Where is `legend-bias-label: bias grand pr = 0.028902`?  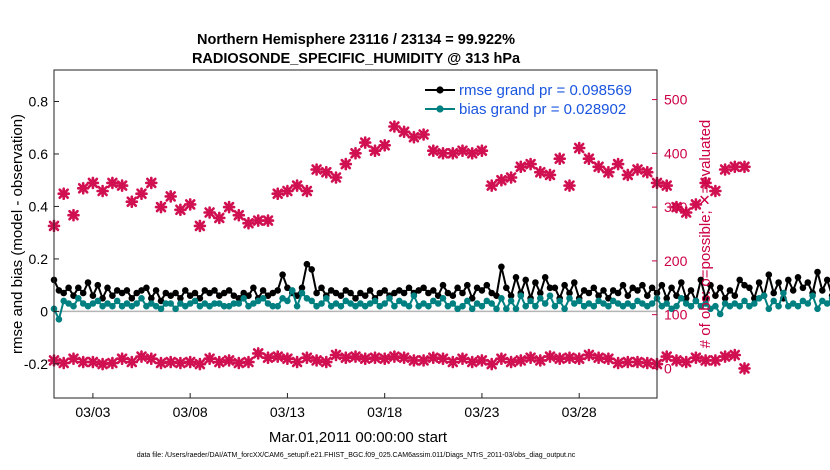 legend-bias-label: bias grand pr = 0.028902 is located at coordinates (542, 109).